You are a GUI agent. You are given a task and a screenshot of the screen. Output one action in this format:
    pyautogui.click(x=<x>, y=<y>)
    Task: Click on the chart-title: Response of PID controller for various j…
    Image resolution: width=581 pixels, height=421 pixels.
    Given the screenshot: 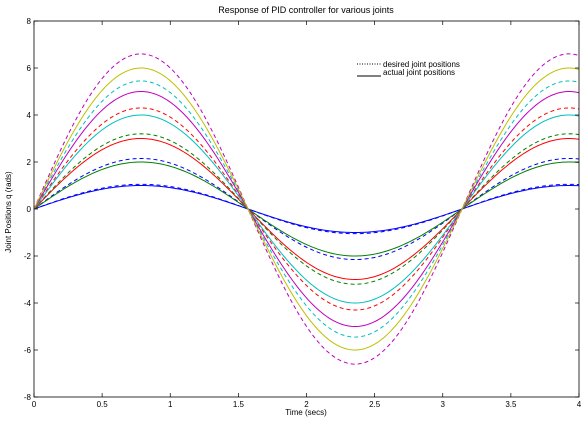 What is the action you would take?
    pyautogui.click(x=306, y=10)
    